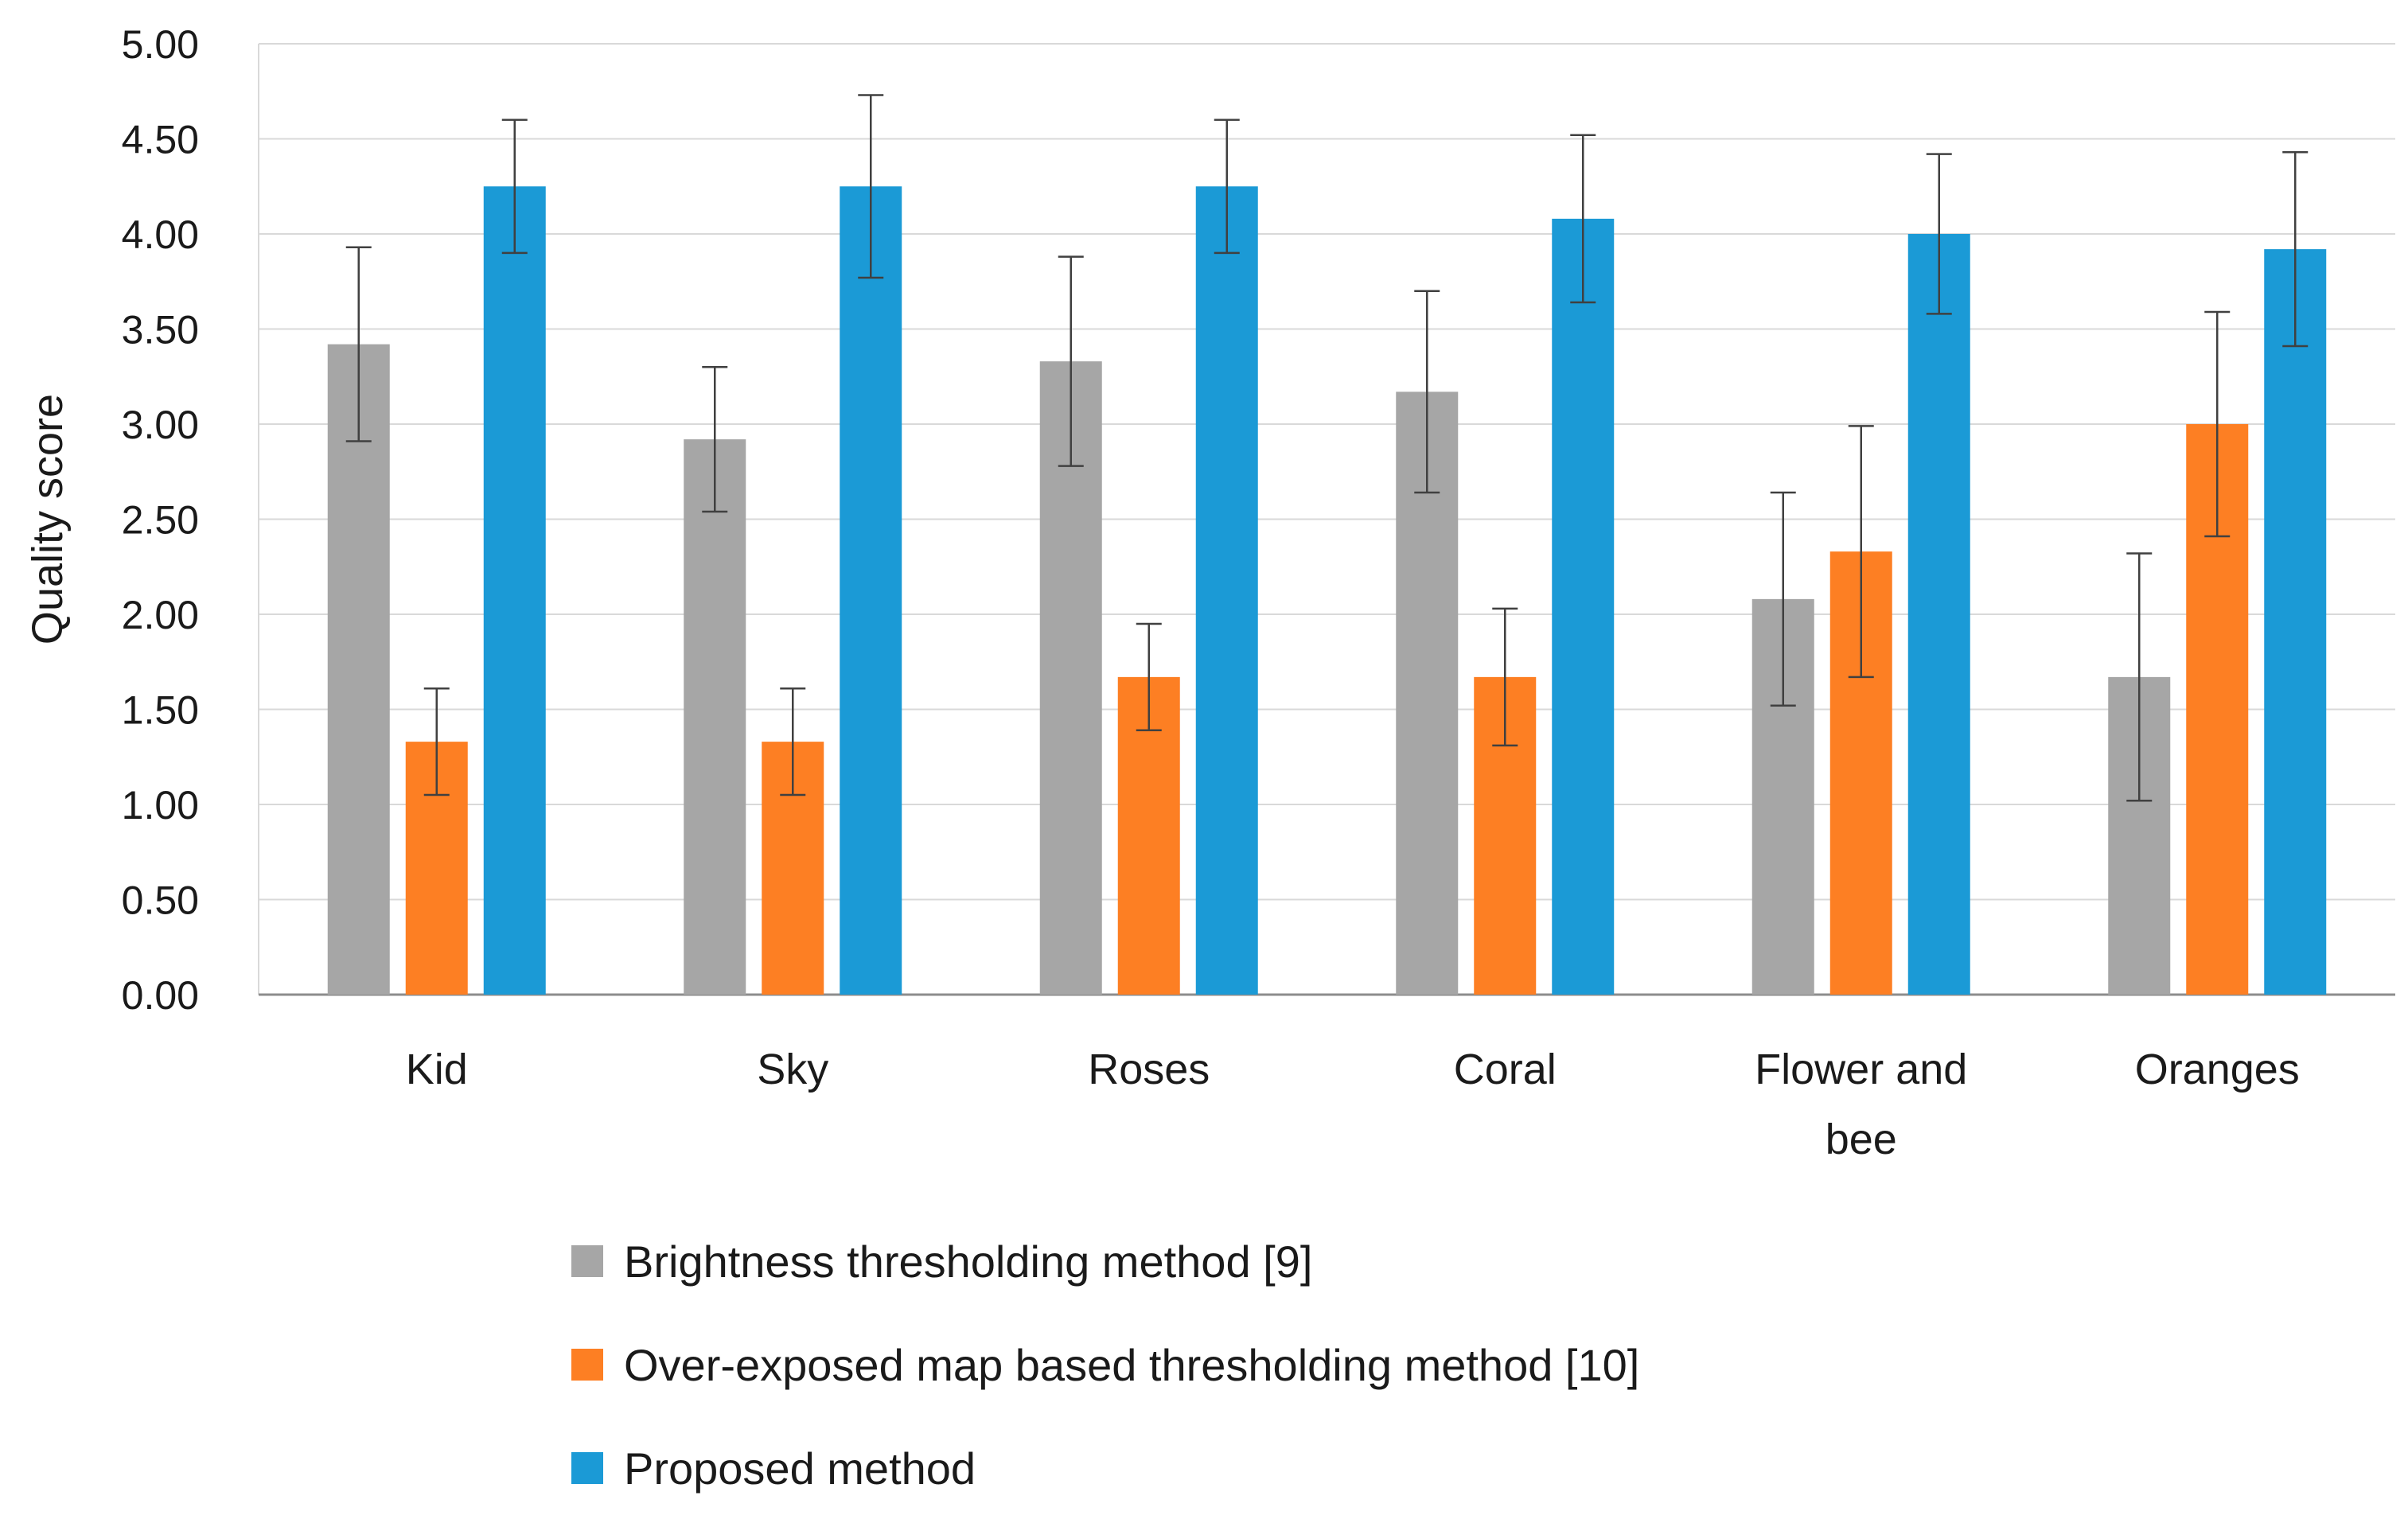 The width and height of the screenshot is (2408, 1519). What do you see at coordinates (161, 615) in the screenshot?
I see `y-tick-label: 2.00` at bounding box center [161, 615].